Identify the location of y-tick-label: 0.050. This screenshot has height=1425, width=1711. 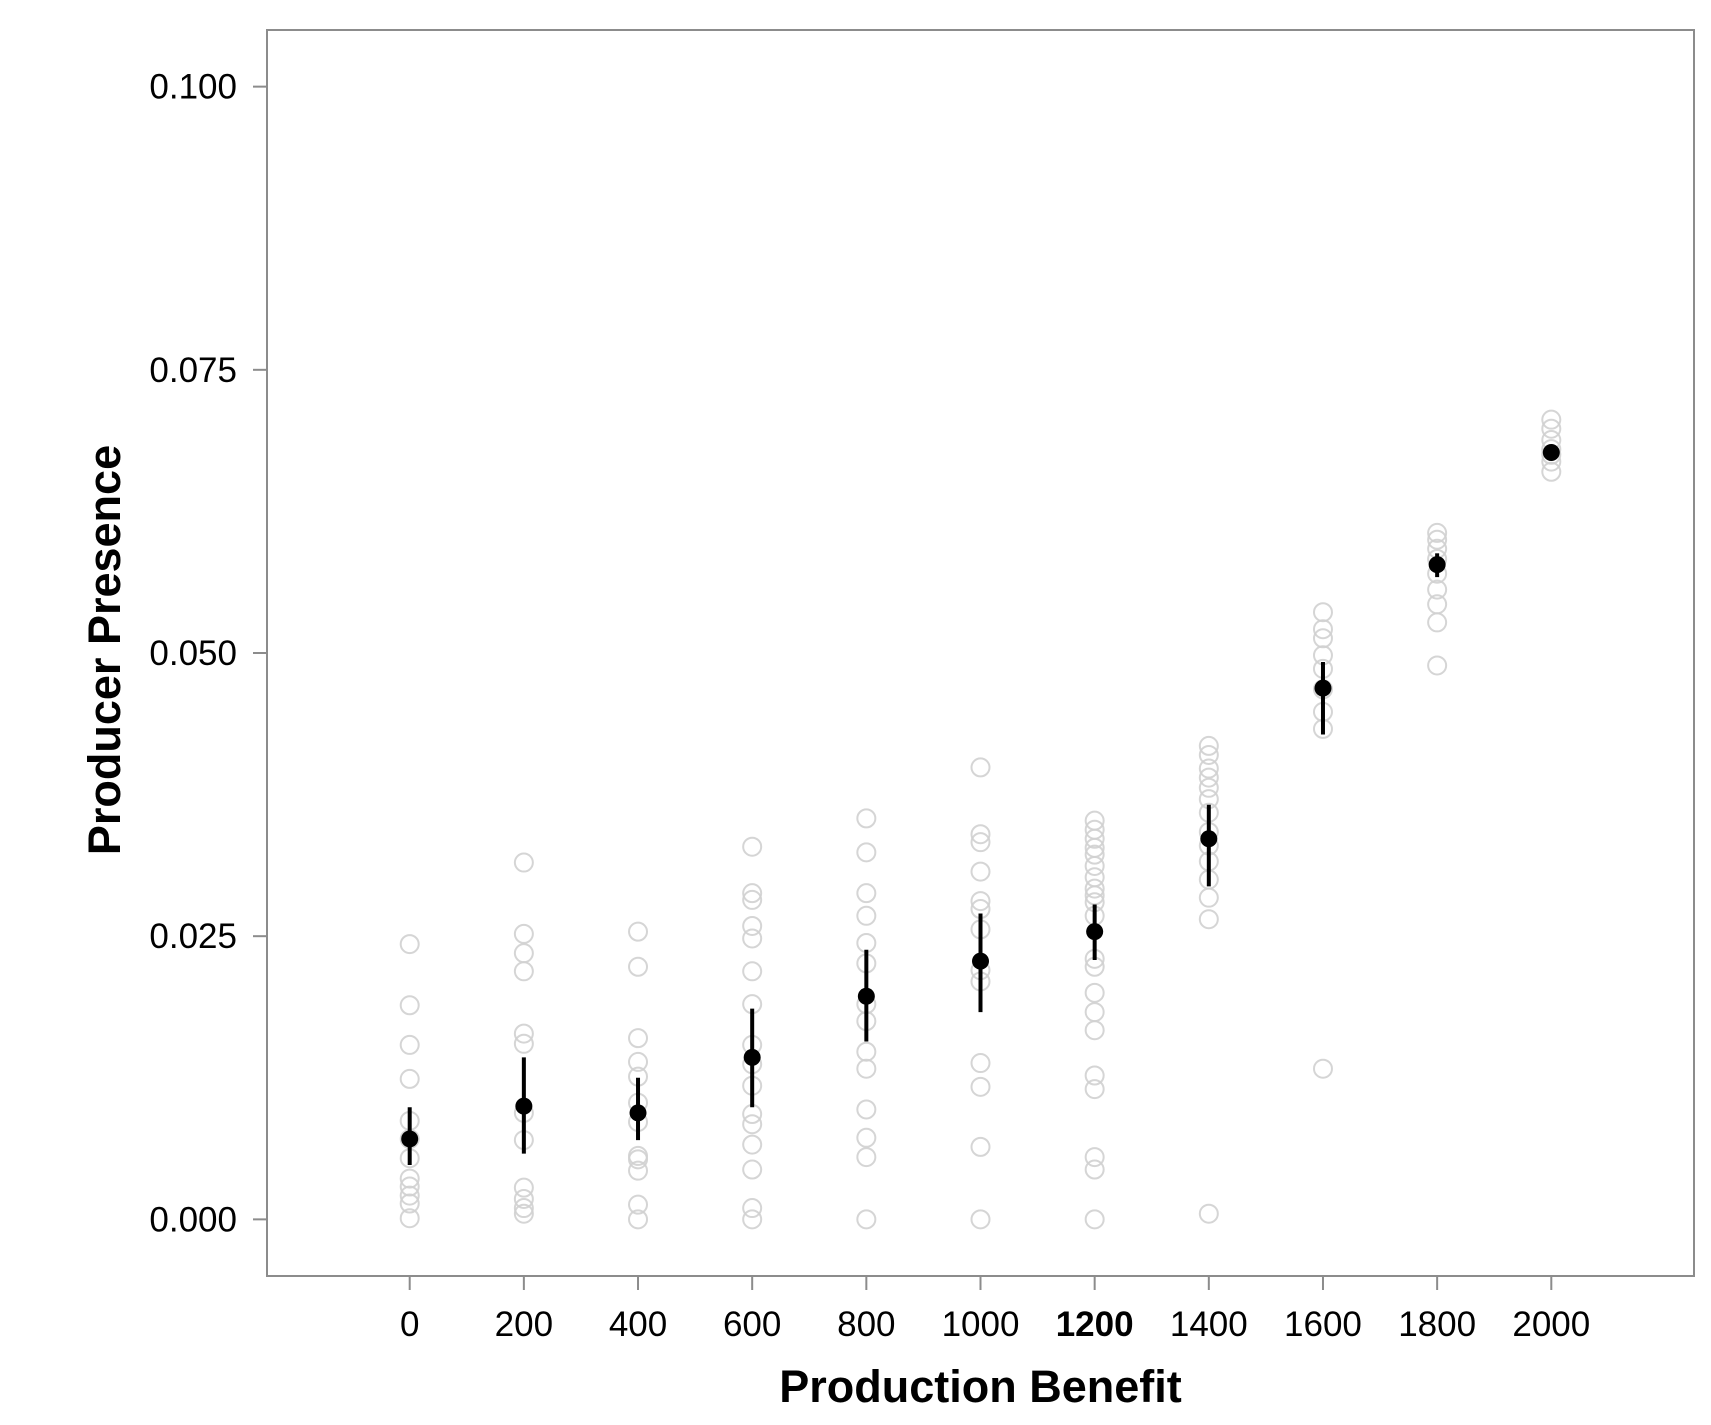
(193, 653).